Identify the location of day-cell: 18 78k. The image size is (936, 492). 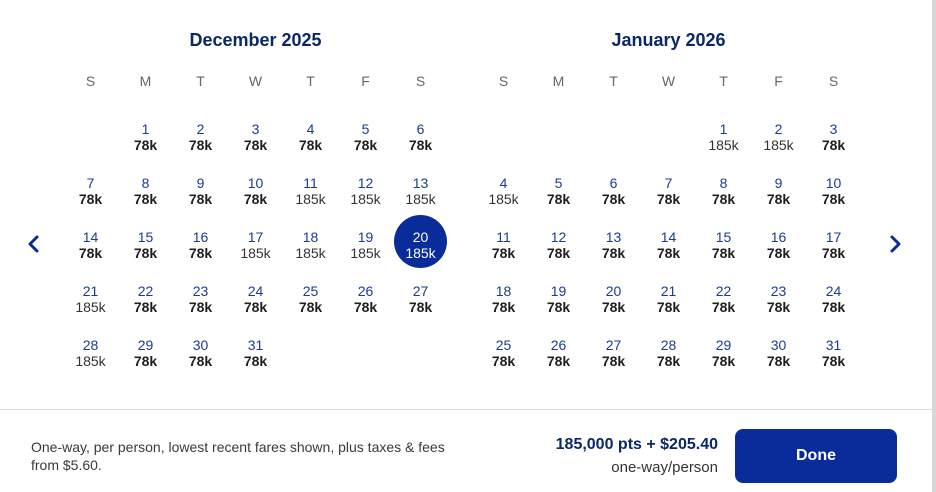
(503, 305).